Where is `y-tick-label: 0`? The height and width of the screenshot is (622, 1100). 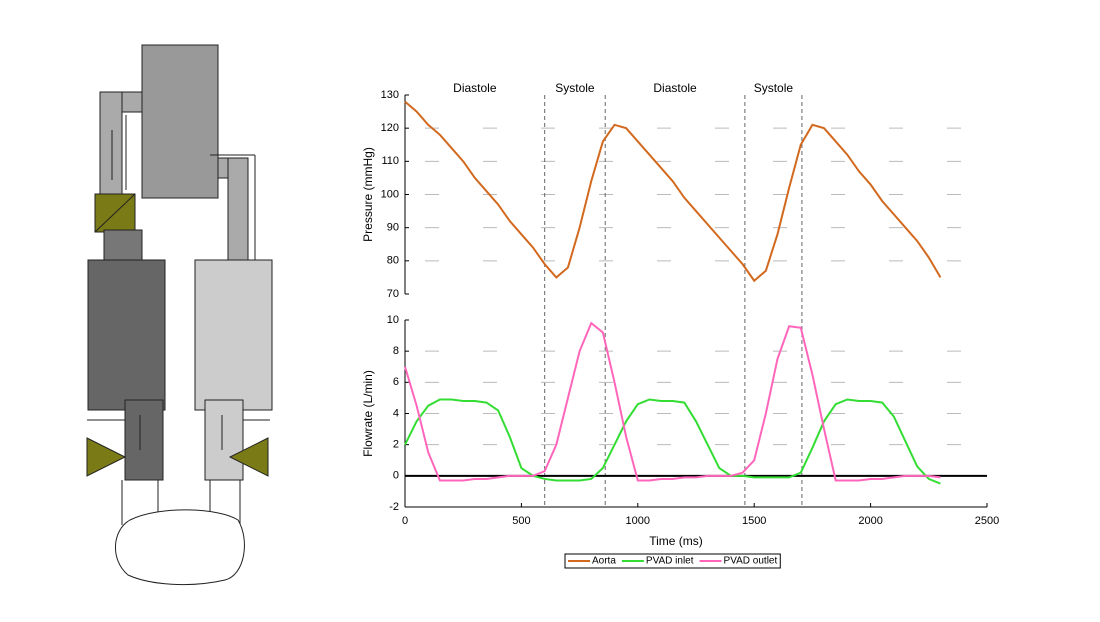 y-tick-label: 0 is located at coordinates (396, 476).